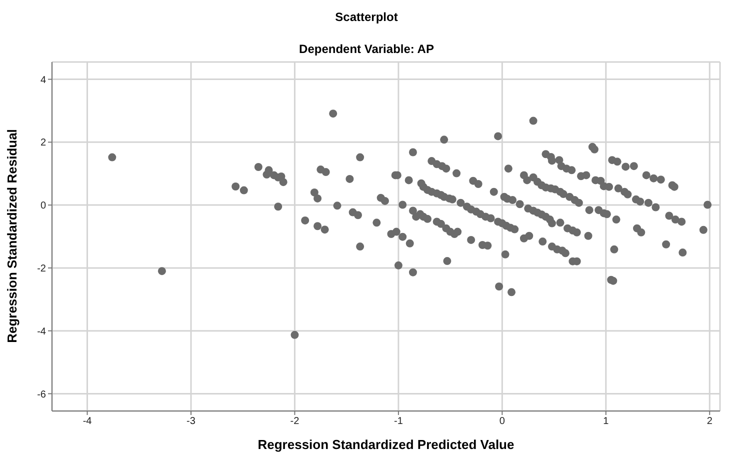  I want to click on x-tick-label: -1, so click(399, 422).